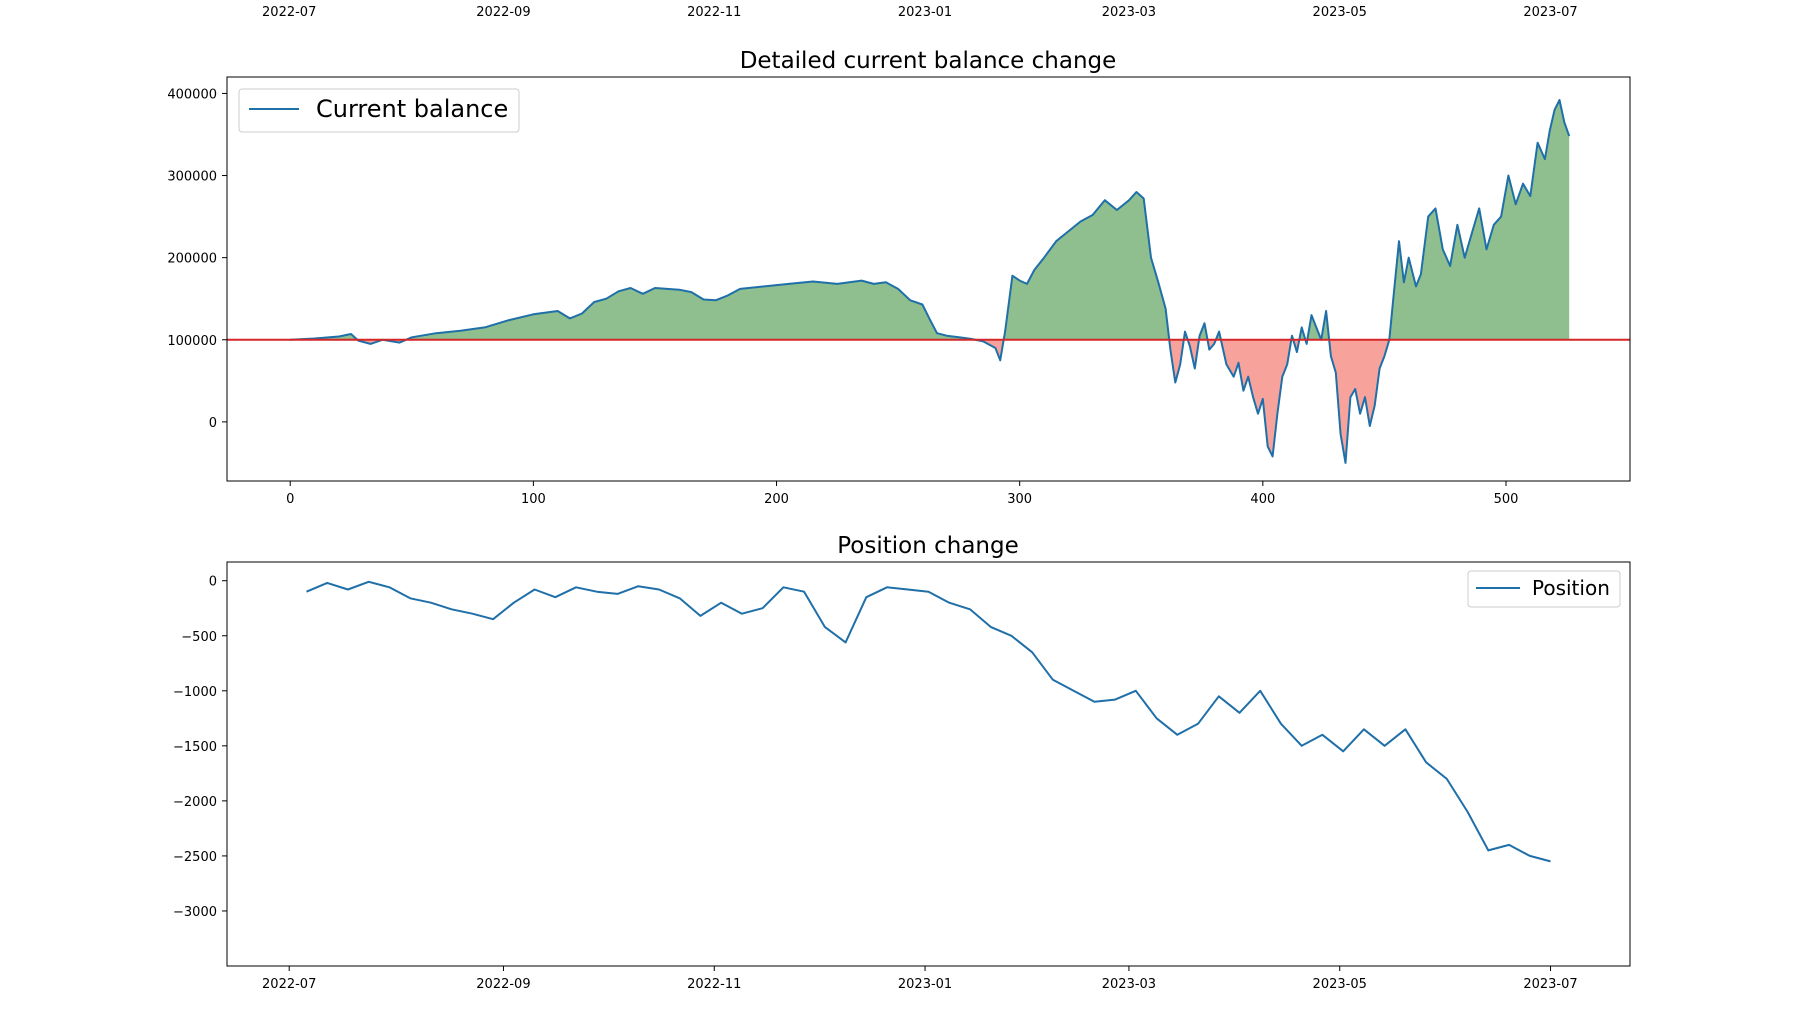 This screenshot has height=1012, width=1800. I want to click on top-date-tick-label: 2023-07, so click(1550, 12).